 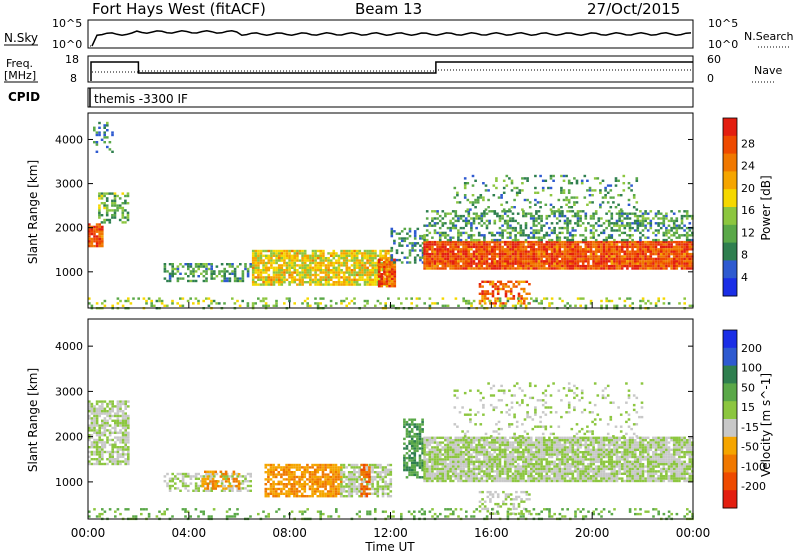 I want to click on power-cell-2009, so click(x=622, y=268).